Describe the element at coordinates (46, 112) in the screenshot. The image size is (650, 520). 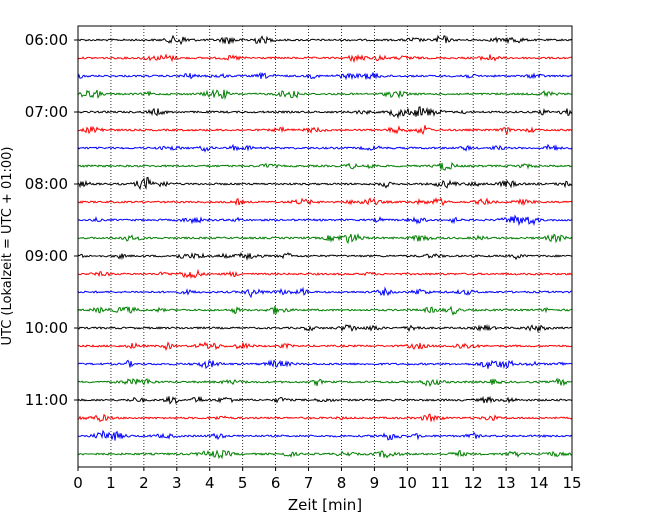
I see `y-tick-label: 07:00` at that location.